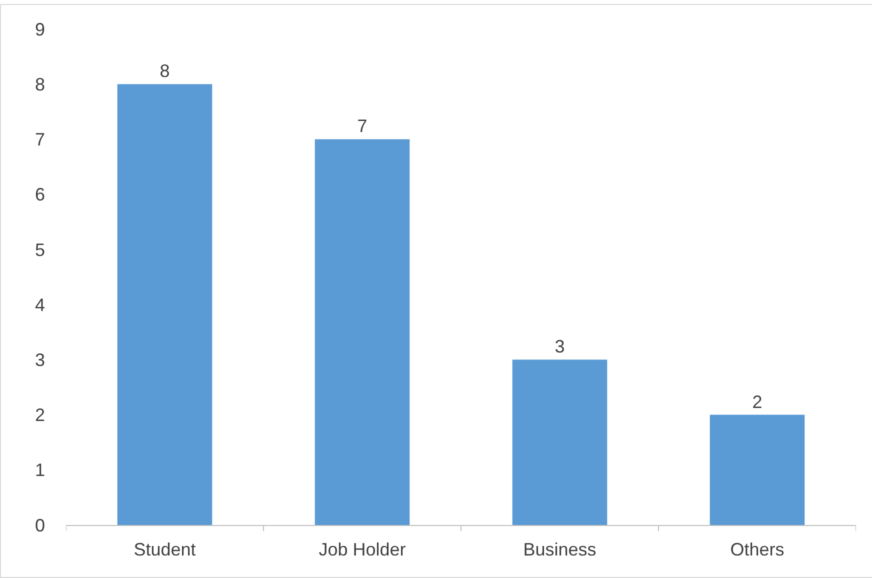 The width and height of the screenshot is (872, 578). What do you see at coordinates (757, 402) in the screenshot?
I see `data-label: 2` at bounding box center [757, 402].